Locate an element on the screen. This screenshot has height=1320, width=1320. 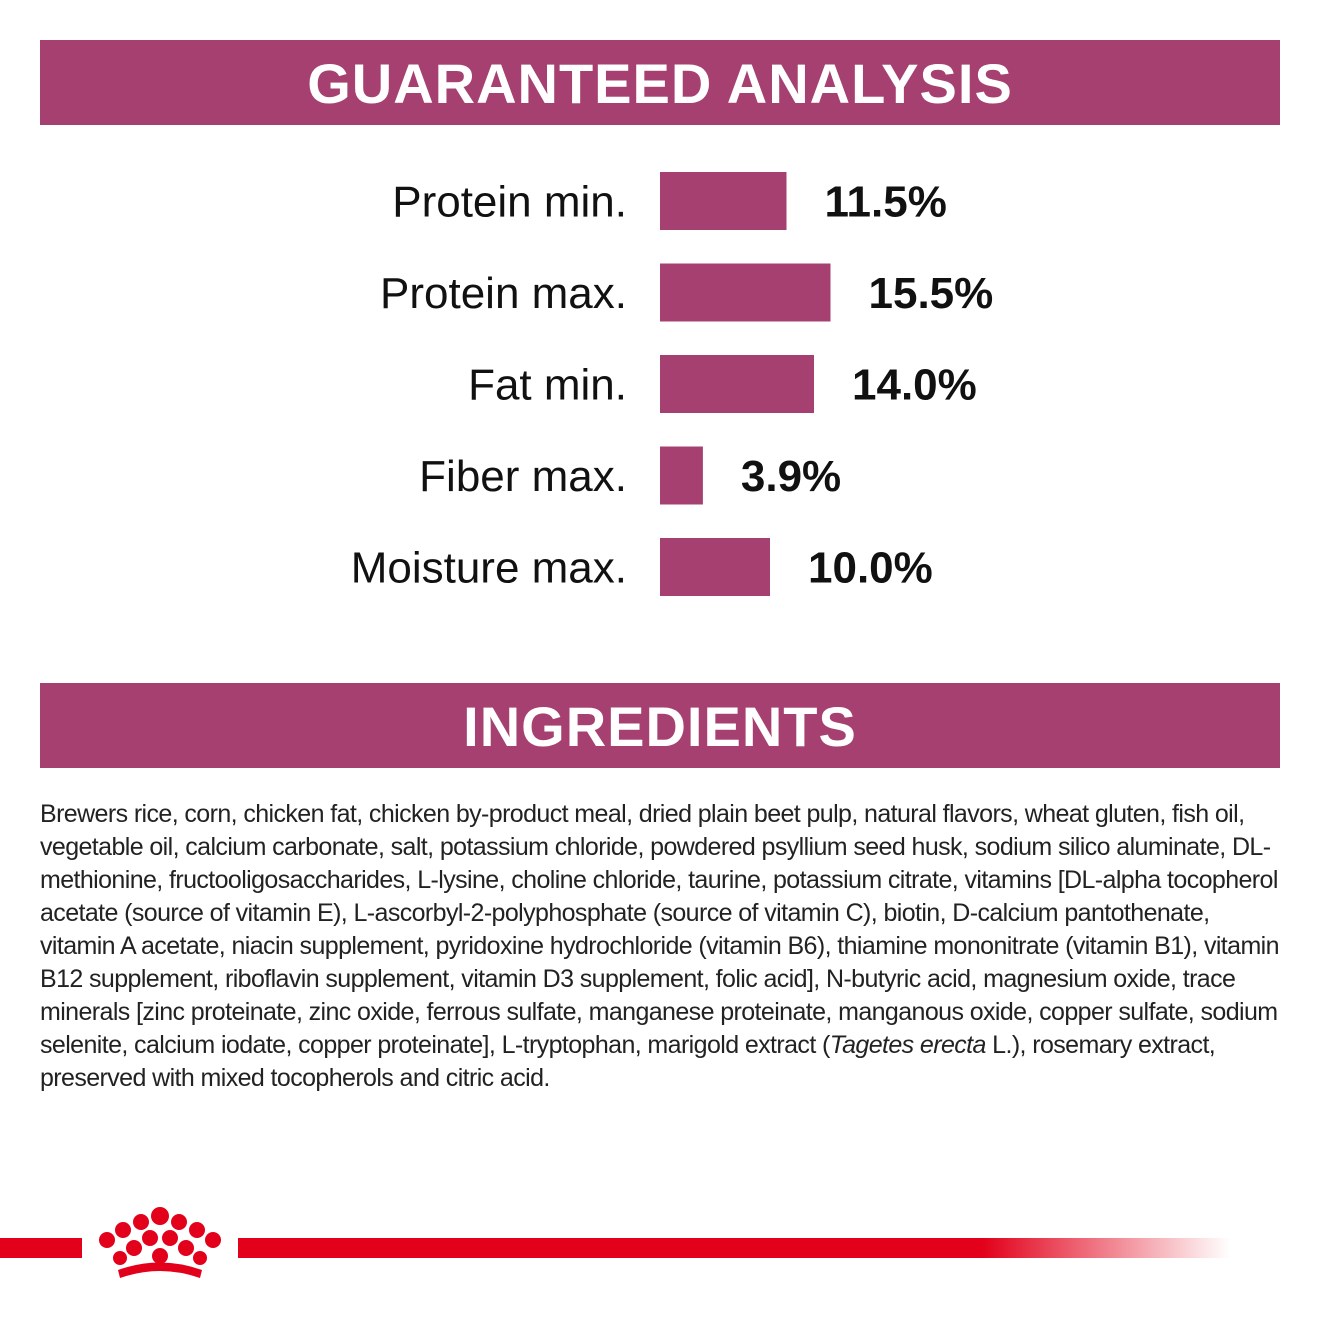
value-label: 15.5% is located at coordinates (931, 293).